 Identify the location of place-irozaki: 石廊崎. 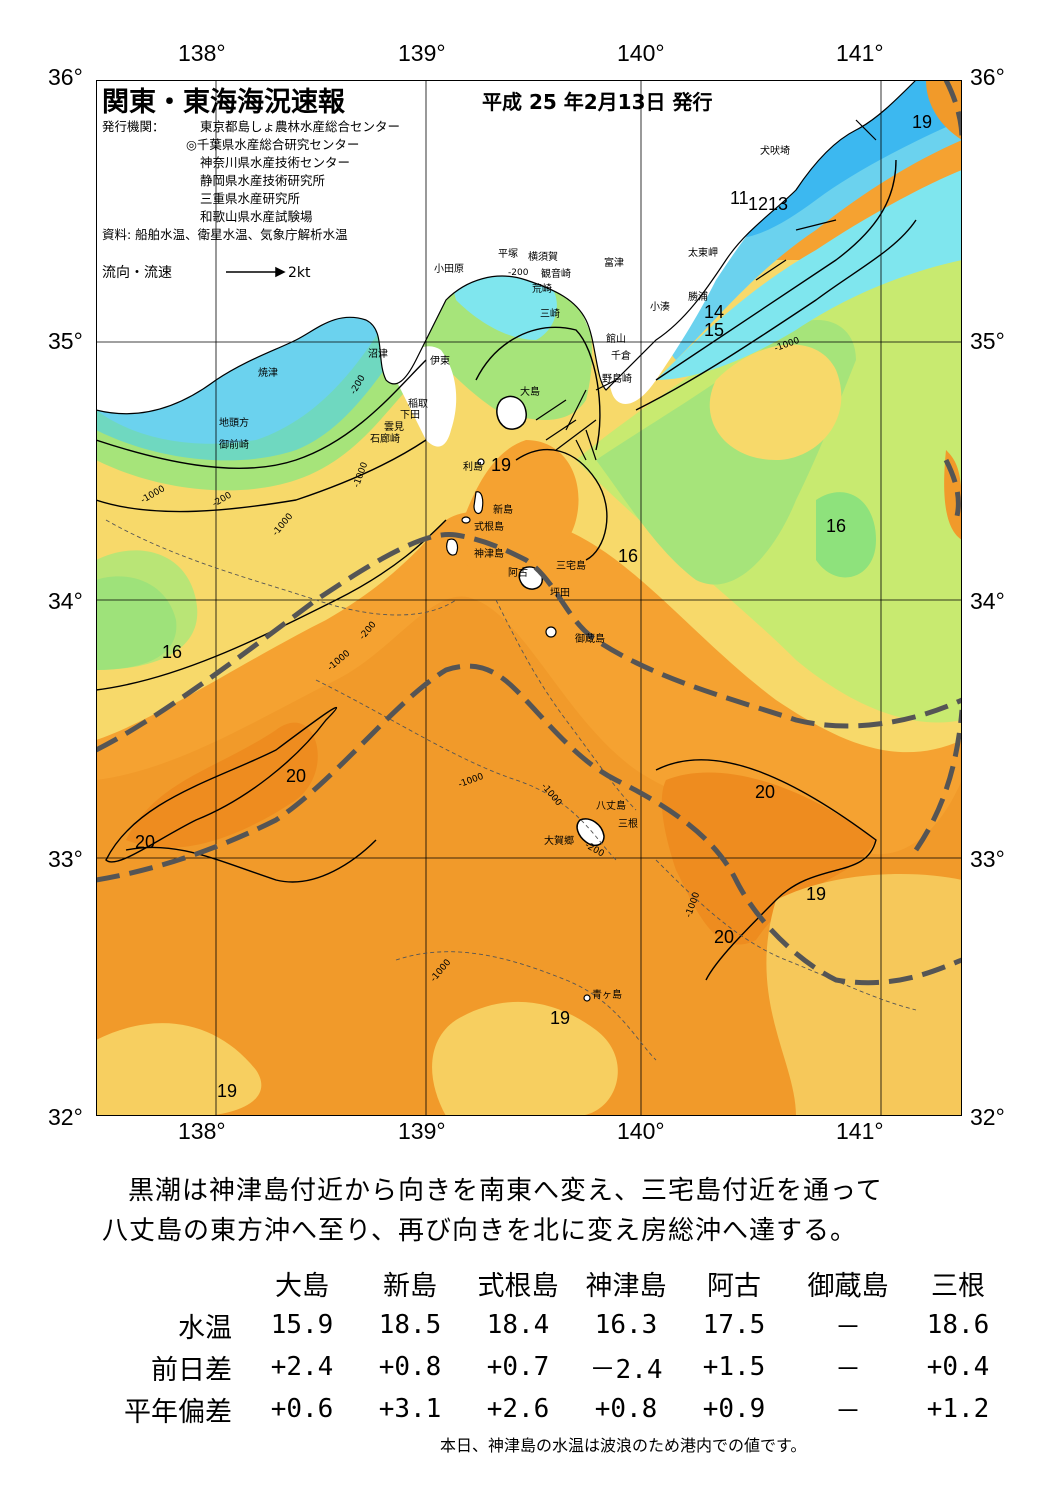
(385, 439).